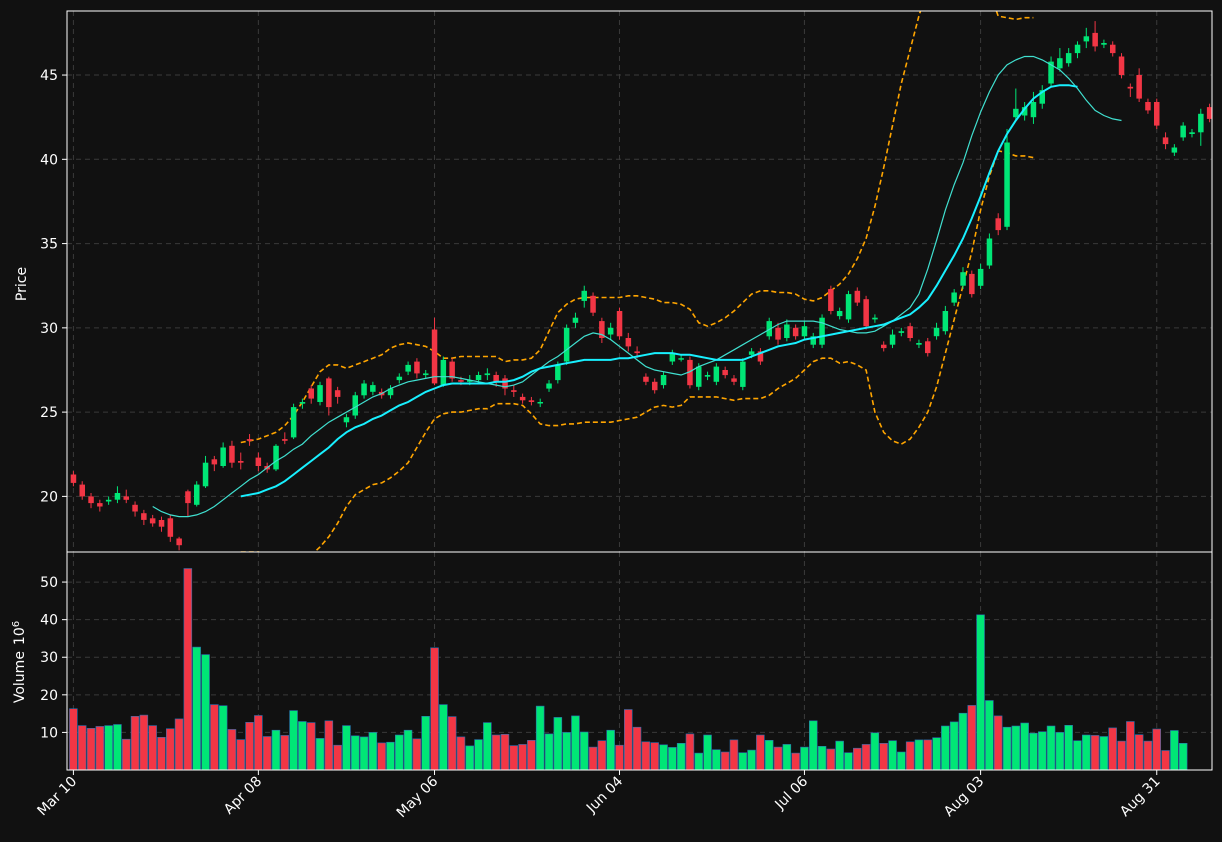 This screenshot has width=1222, height=842. Describe the element at coordinates (49, 658) in the screenshot. I see `volume-tick-label: 30` at that location.